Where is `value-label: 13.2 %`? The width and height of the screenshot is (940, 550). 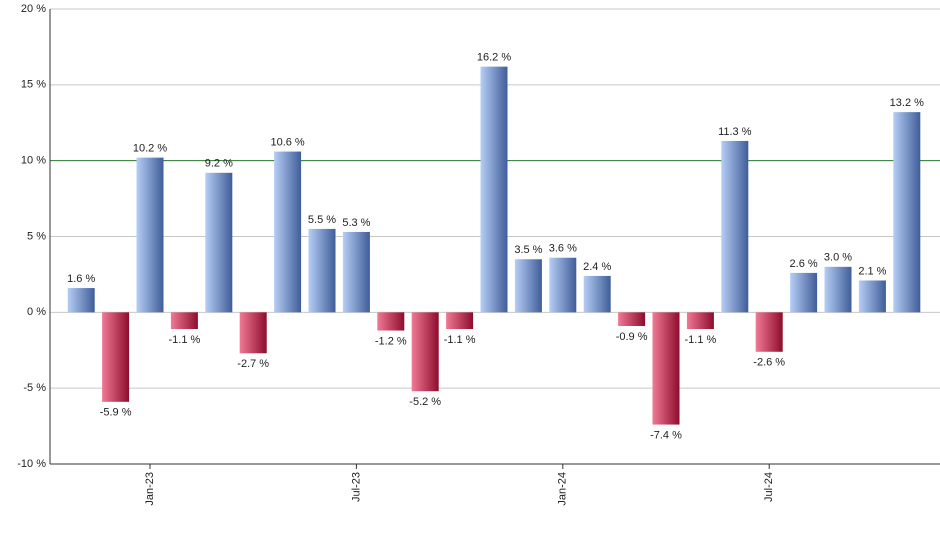 value-label: 13.2 % is located at coordinates (907, 103).